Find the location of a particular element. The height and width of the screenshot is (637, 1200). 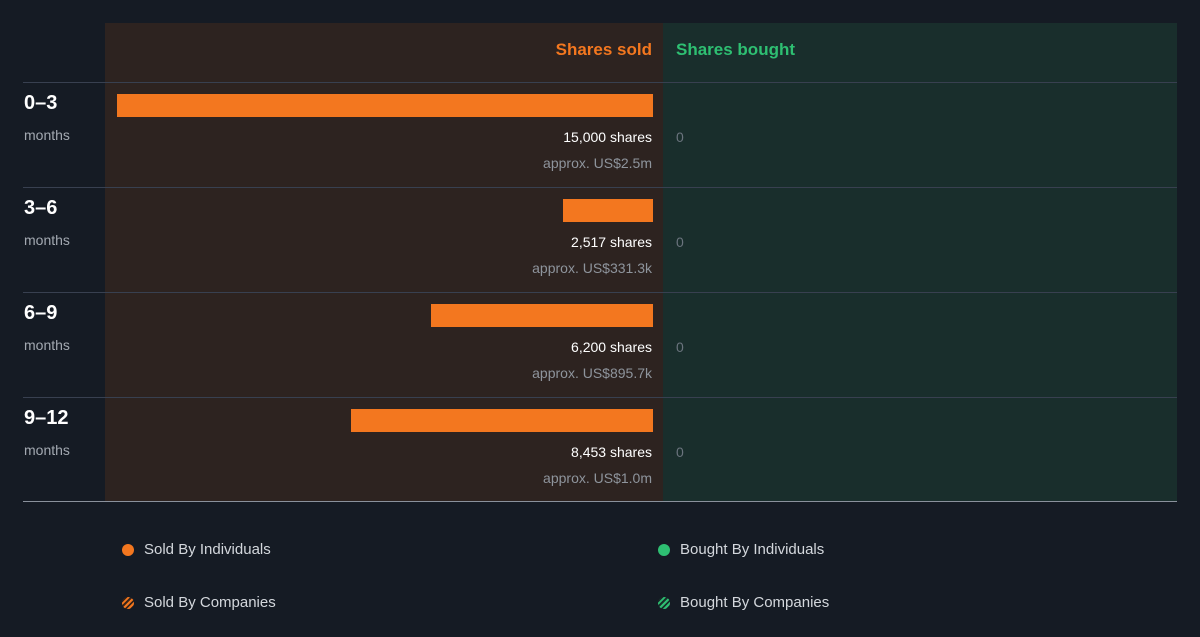

orange-striped-dot-icon is located at coordinates (128, 602).